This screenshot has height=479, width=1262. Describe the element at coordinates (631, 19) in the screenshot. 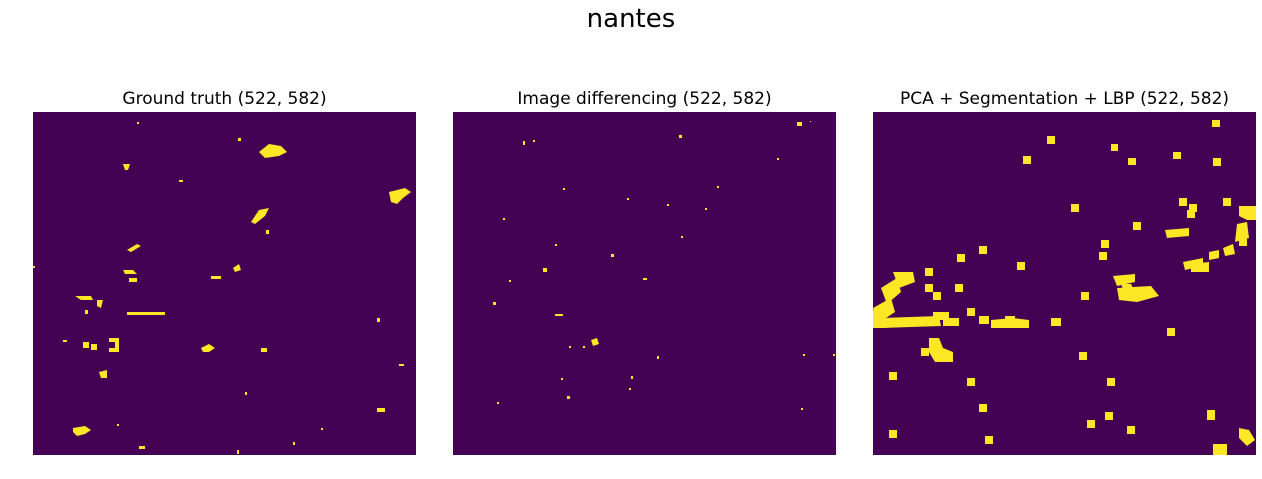

I see `figure-title: nantes` at that location.